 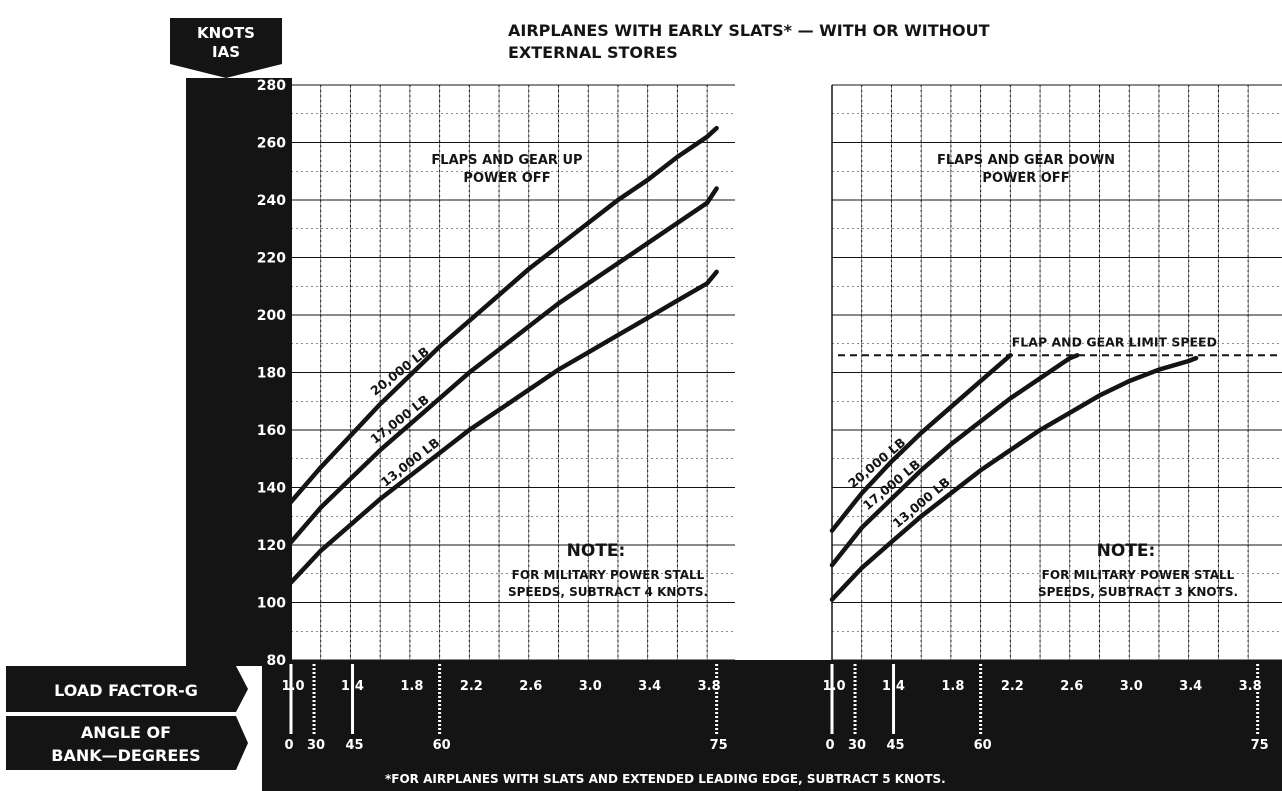 What do you see at coordinates (125, 755) in the screenshot?
I see `bank-angle-label-line2: BANK—DEGREES` at bounding box center [125, 755].